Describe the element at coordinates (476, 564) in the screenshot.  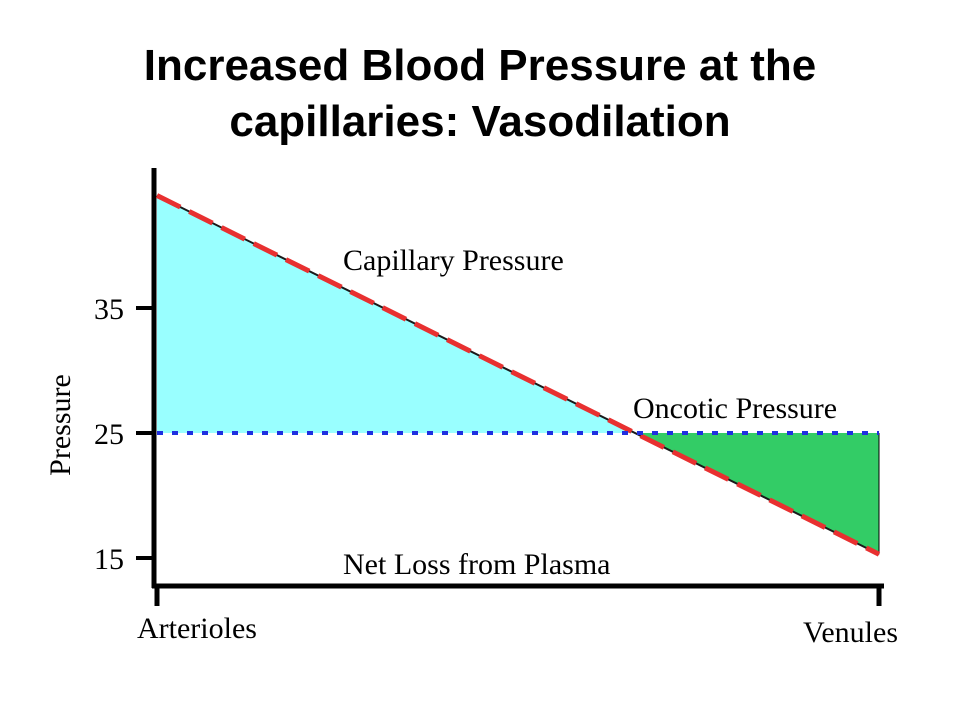
I see `net-loss-label: Net Loss from Plasma` at that location.